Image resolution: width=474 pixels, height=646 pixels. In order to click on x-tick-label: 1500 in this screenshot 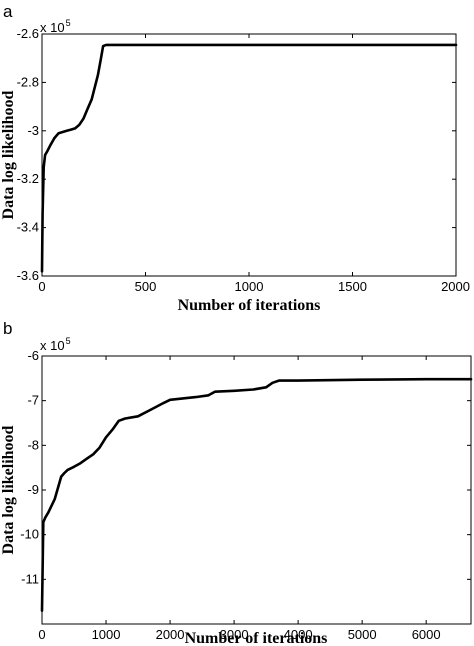, I will do `click(352, 286)`.